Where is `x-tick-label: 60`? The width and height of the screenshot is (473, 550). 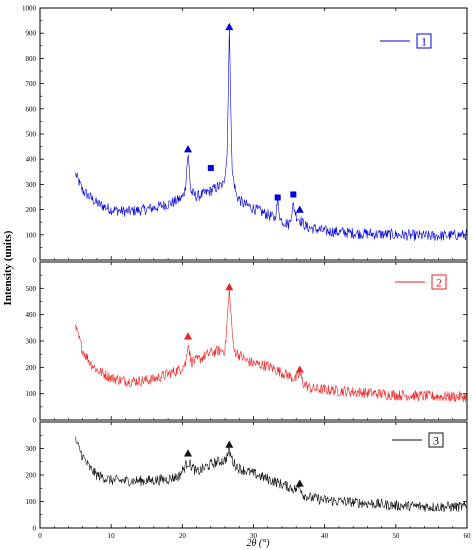 x-tick-label: 60 is located at coordinates (468, 536).